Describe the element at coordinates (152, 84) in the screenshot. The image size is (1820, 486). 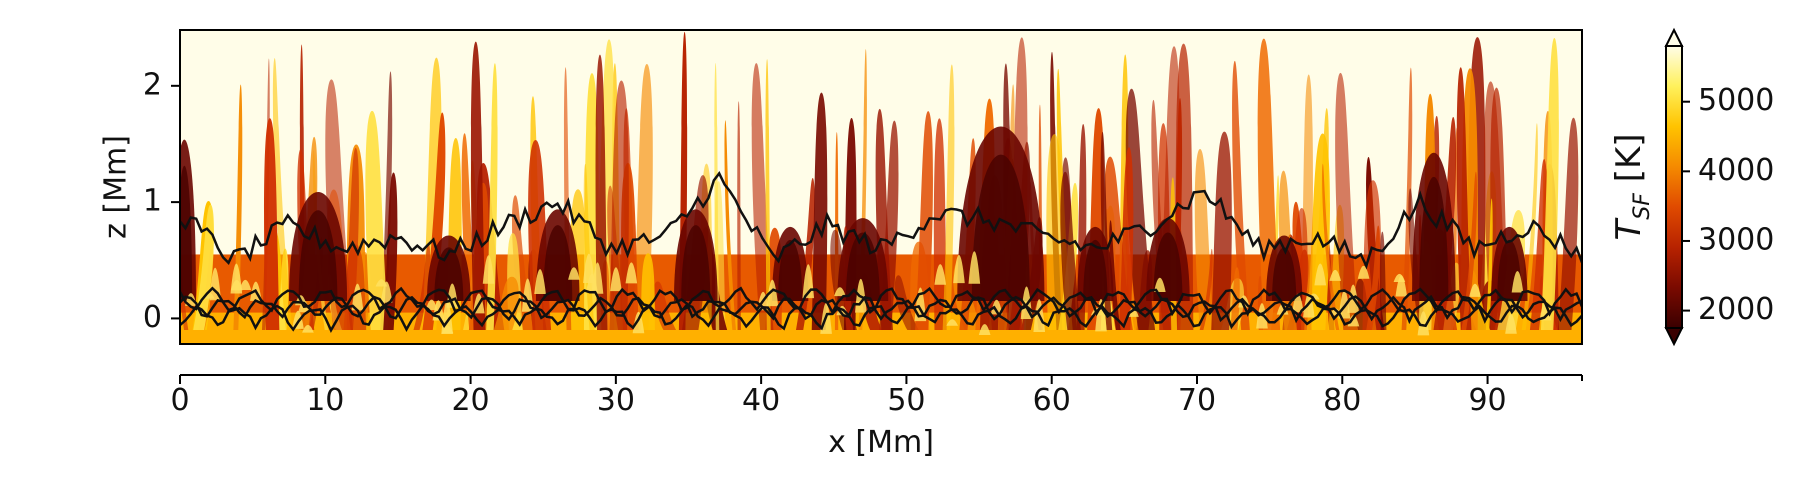
I see `y-tick-label: 2` at that location.